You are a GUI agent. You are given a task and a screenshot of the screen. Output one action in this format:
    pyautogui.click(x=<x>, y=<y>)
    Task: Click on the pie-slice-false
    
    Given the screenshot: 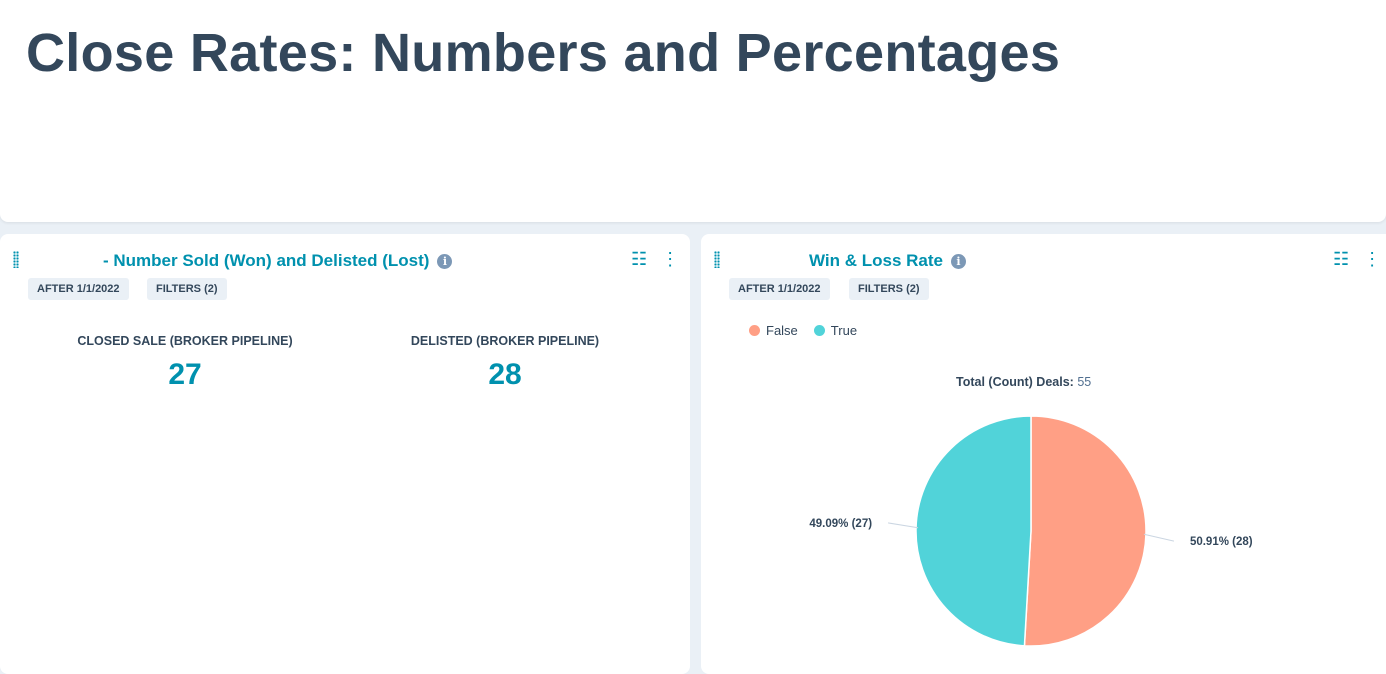 What is the action you would take?
    pyautogui.click(x=1085, y=531)
    